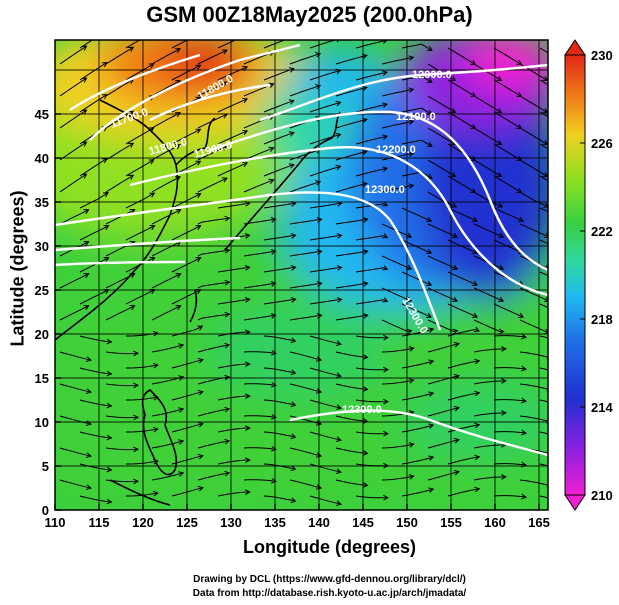 The width and height of the screenshot is (619, 605). Describe the element at coordinates (575, 47) in the screenshot. I see `colorbar-top-arrow` at that location.